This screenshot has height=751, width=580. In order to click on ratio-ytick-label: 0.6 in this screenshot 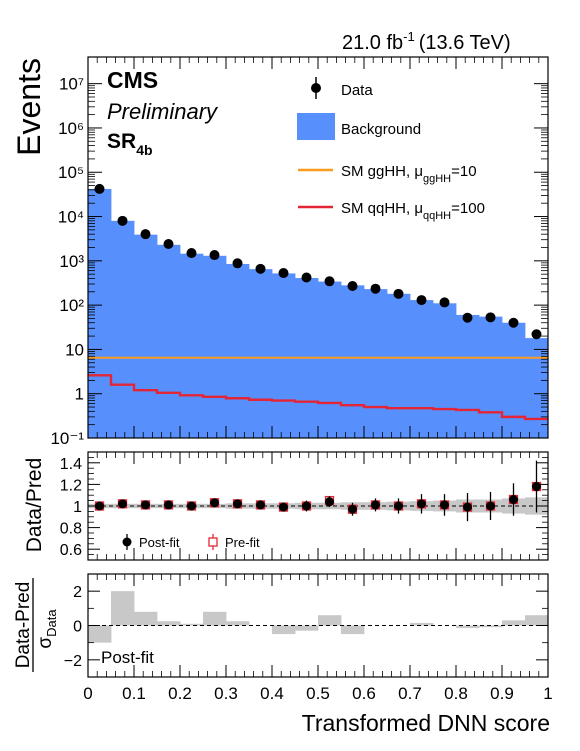, I will do `click(71, 550)`.